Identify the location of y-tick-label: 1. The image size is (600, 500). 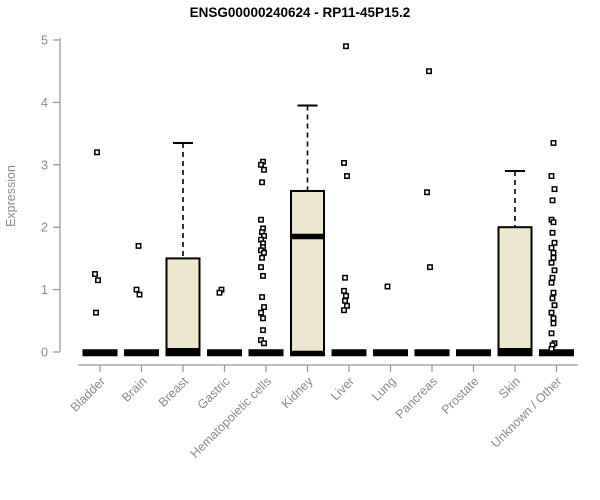
(44, 290).